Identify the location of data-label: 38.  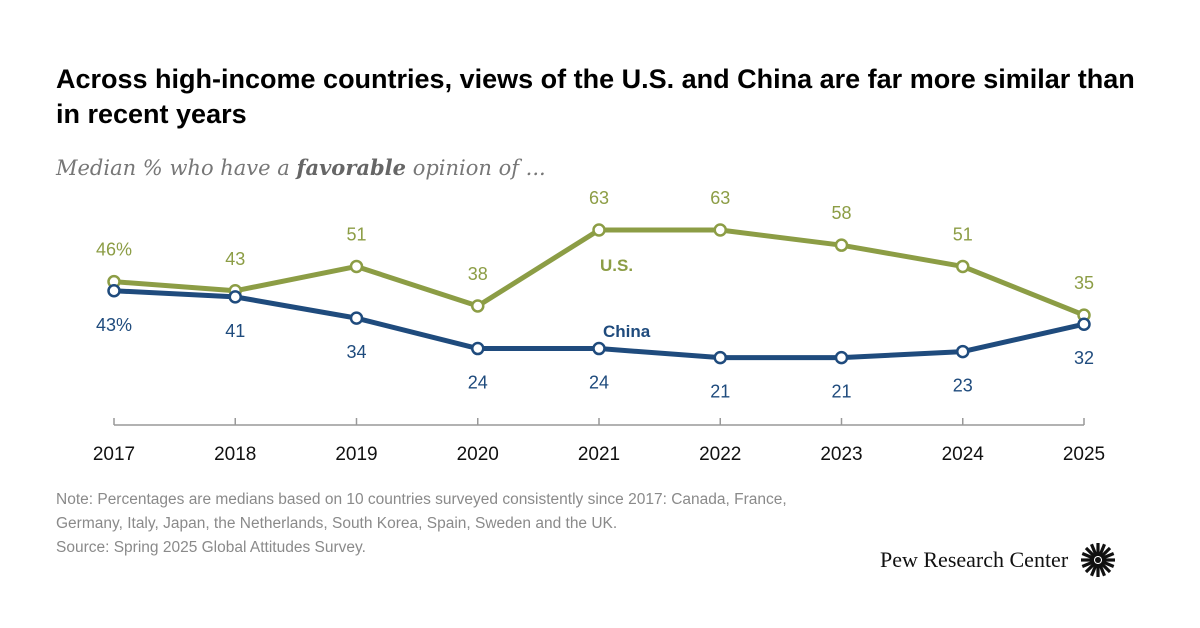
(478, 274).